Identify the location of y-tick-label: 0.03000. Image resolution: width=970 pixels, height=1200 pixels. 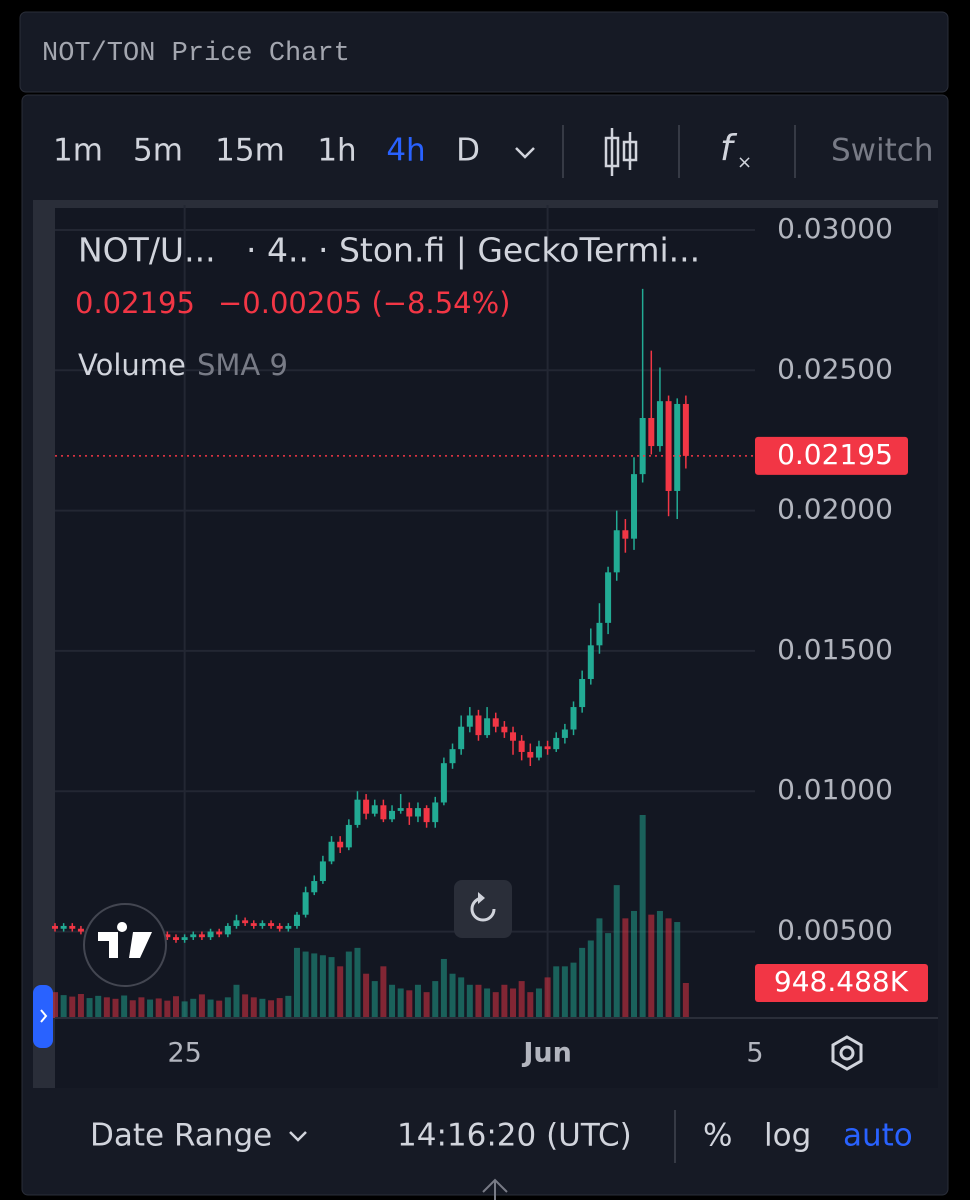
(835, 228).